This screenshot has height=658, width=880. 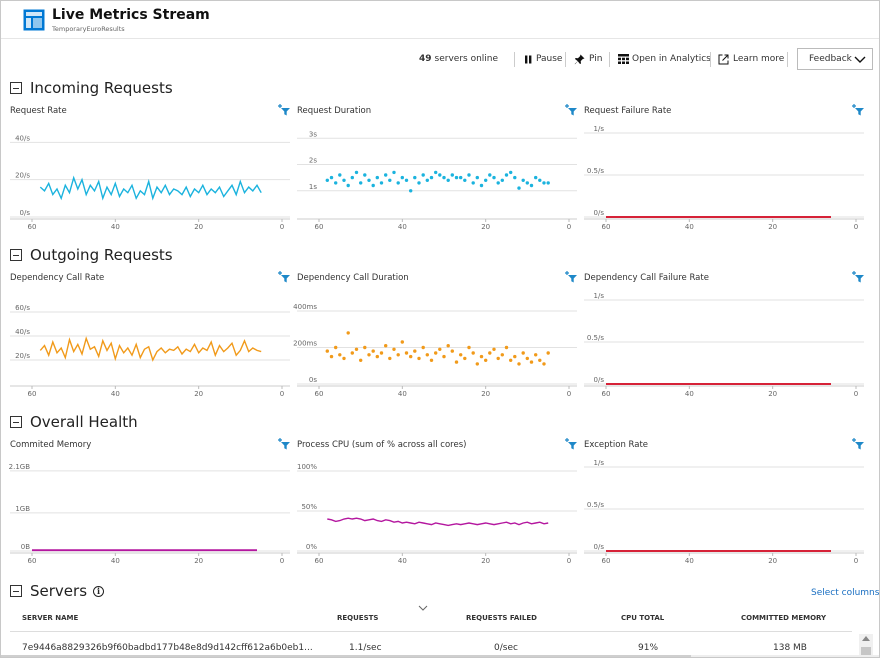 What do you see at coordinates (588, 59) in the screenshot?
I see `pin-button: Pin` at bounding box center [588, 59].